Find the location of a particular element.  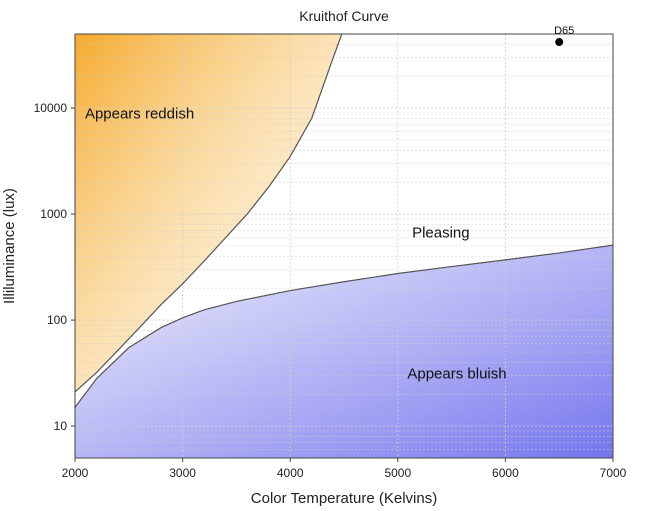

x-tick-label: 6000 is located at coordinates (505, 473).